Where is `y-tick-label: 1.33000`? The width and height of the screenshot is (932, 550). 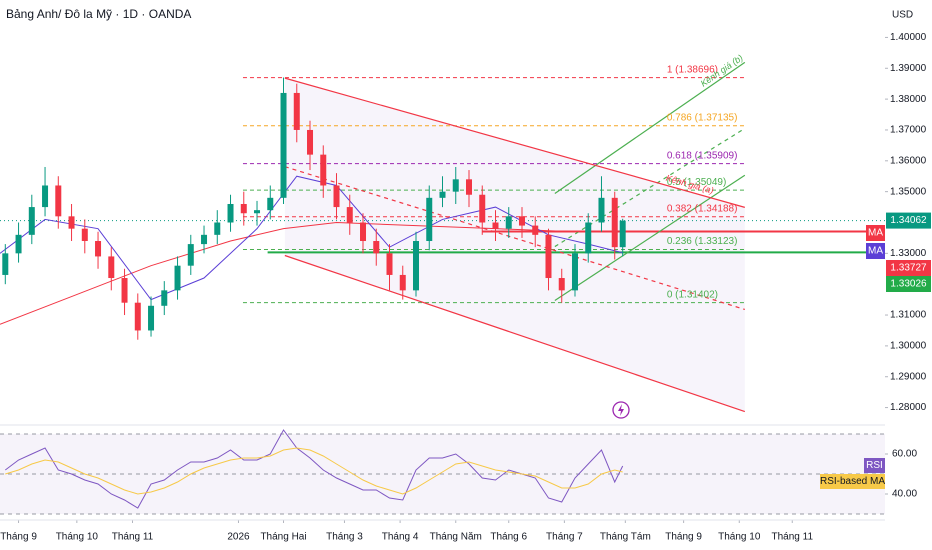
y-tick-label: 1.33000 is located at coordinates (908, 253).